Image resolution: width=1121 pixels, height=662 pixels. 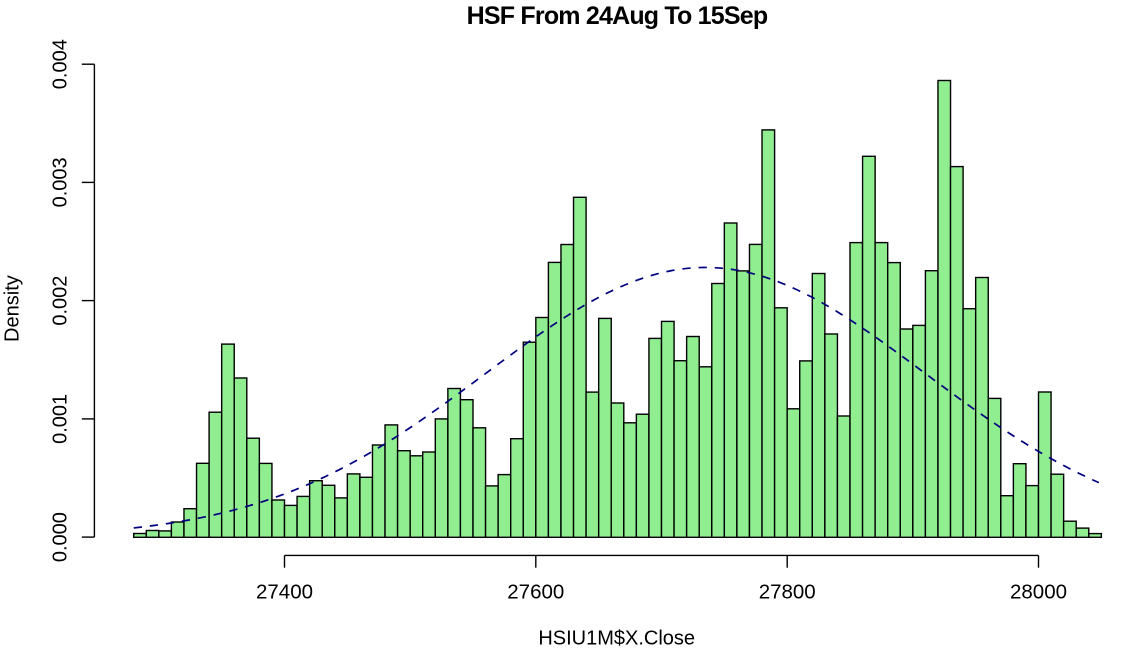 What do you see at coordinates (61, 537) in the screenshot?
I see `svg-text: 0.000` at bounding box center [61, 537].